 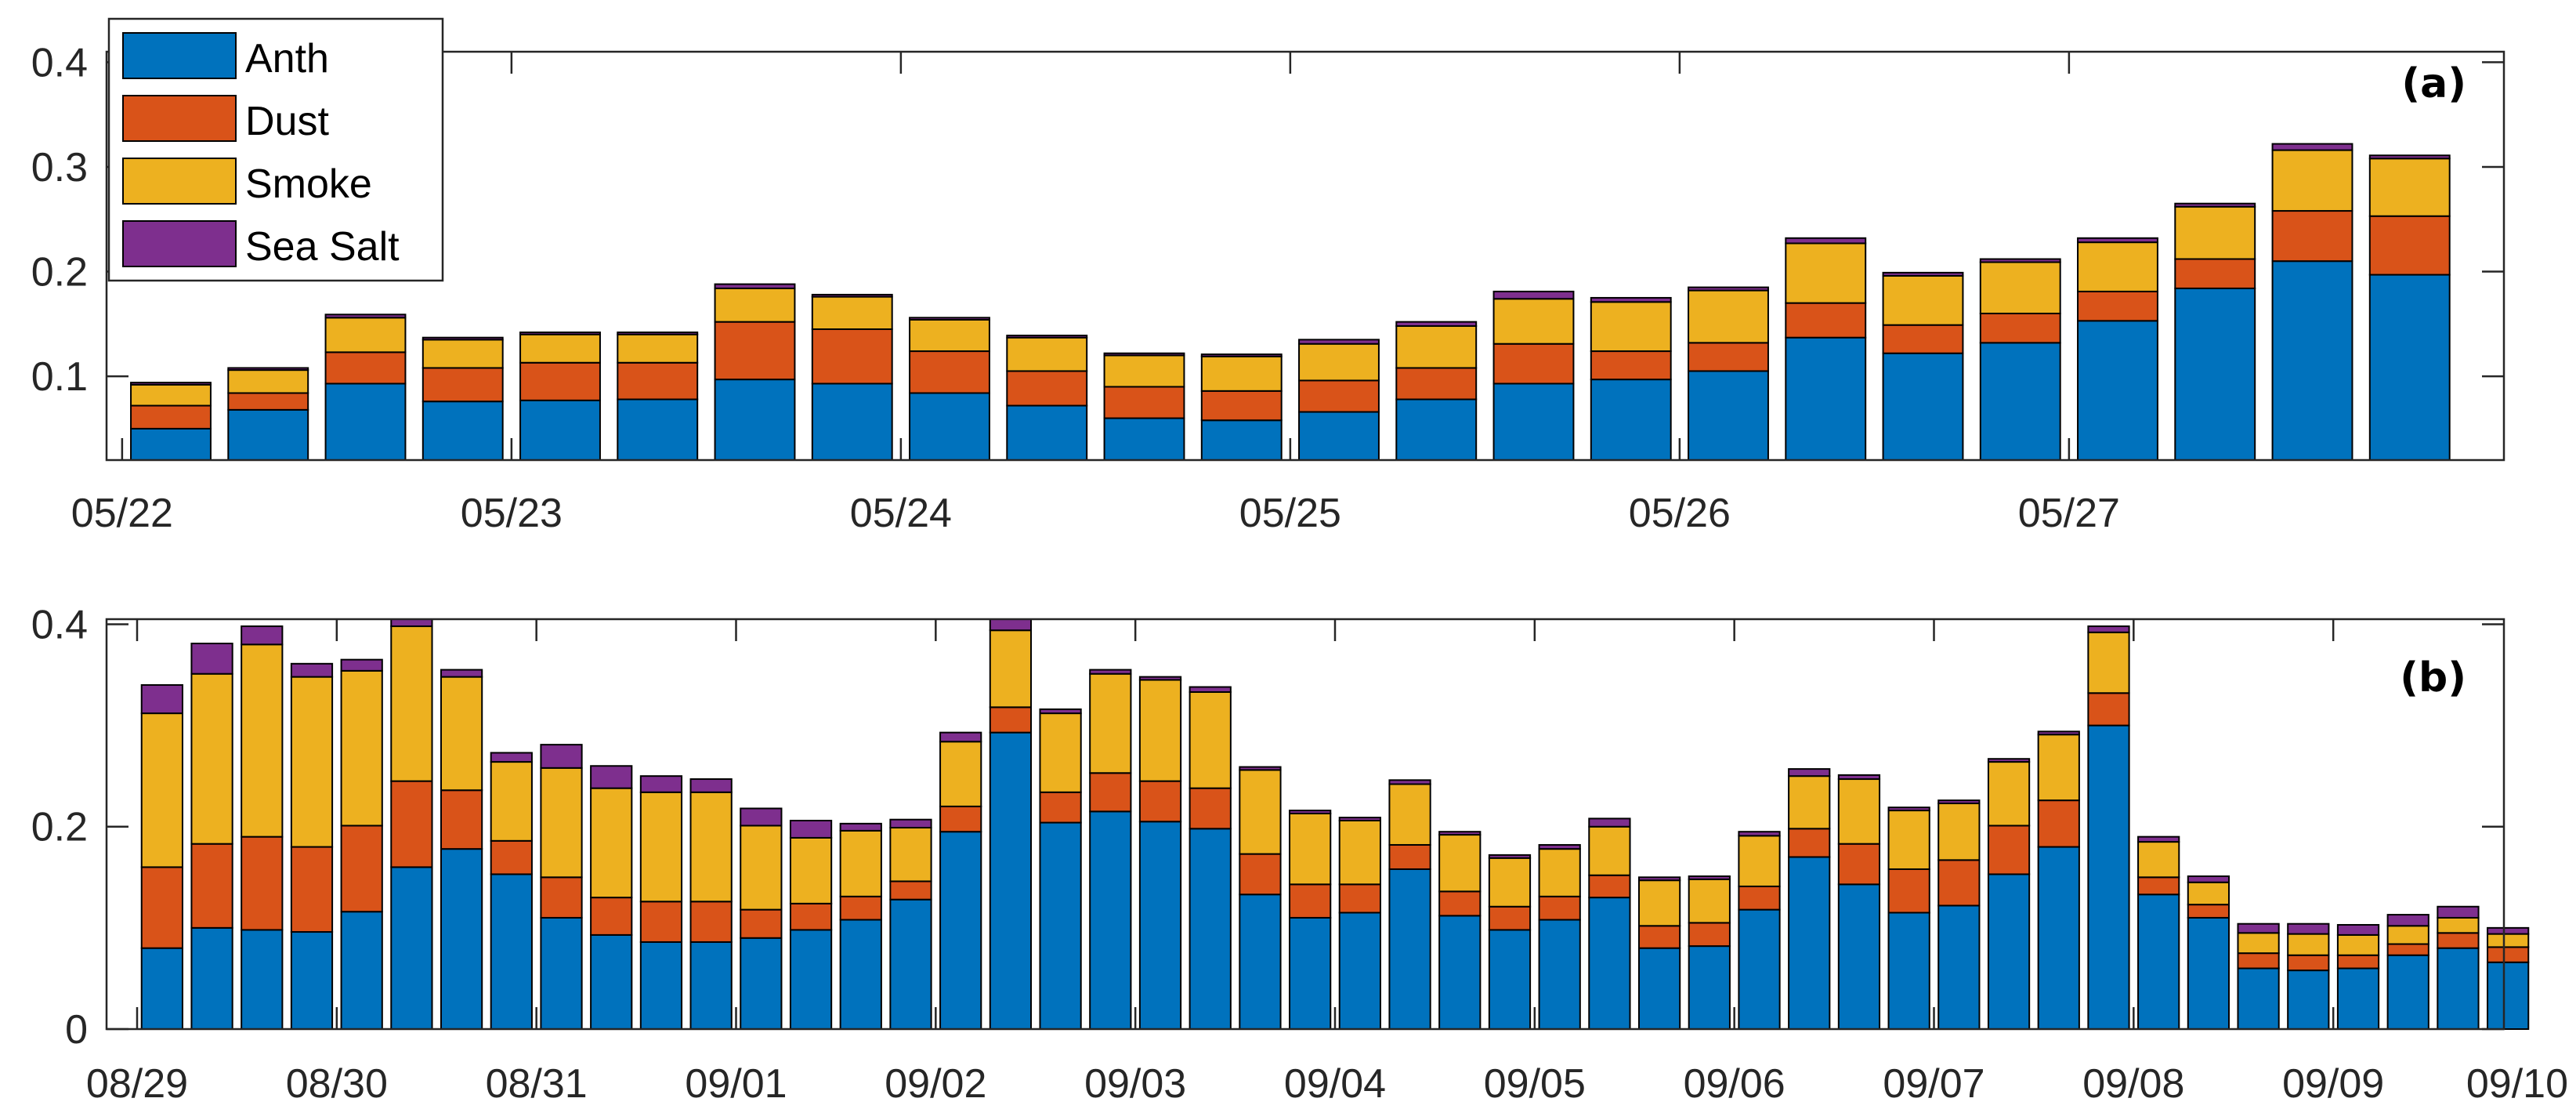 What do you see at coordinates (2333, 1084) in the screenshot?
I see `x-tick-label: 09/09` at bounding box center [2333, 1084].